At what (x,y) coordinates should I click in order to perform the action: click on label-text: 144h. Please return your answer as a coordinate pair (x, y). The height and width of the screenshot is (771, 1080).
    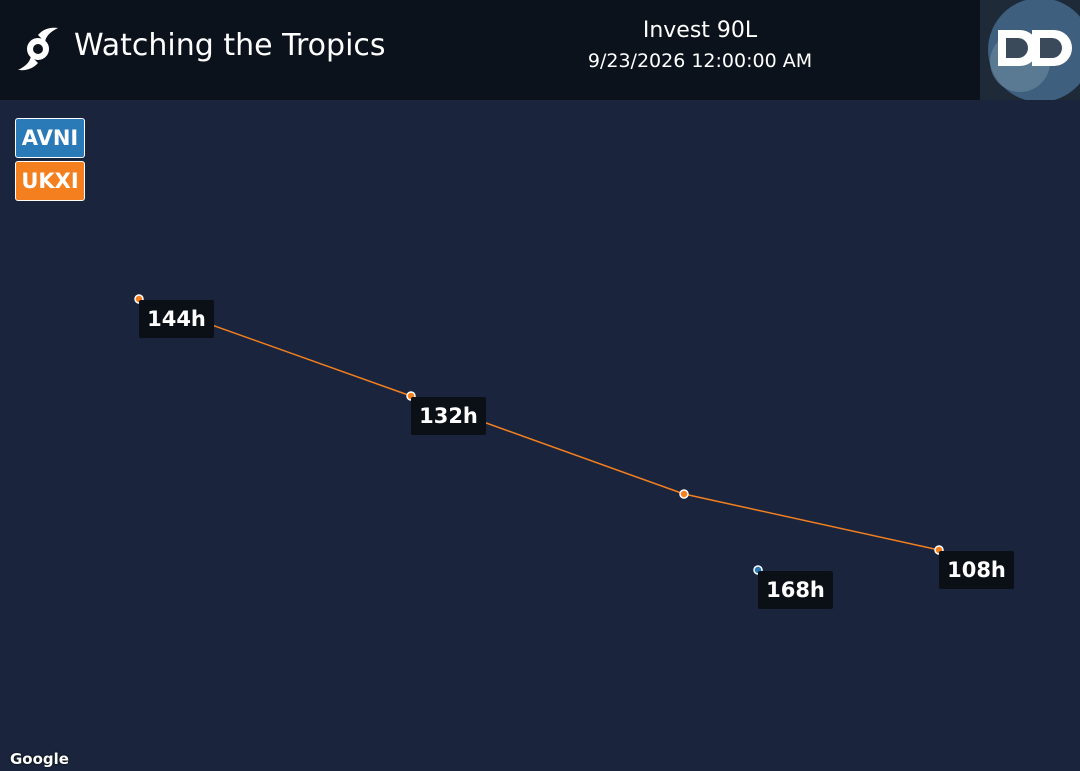
    Looking at the image, I should click on (176, 319).